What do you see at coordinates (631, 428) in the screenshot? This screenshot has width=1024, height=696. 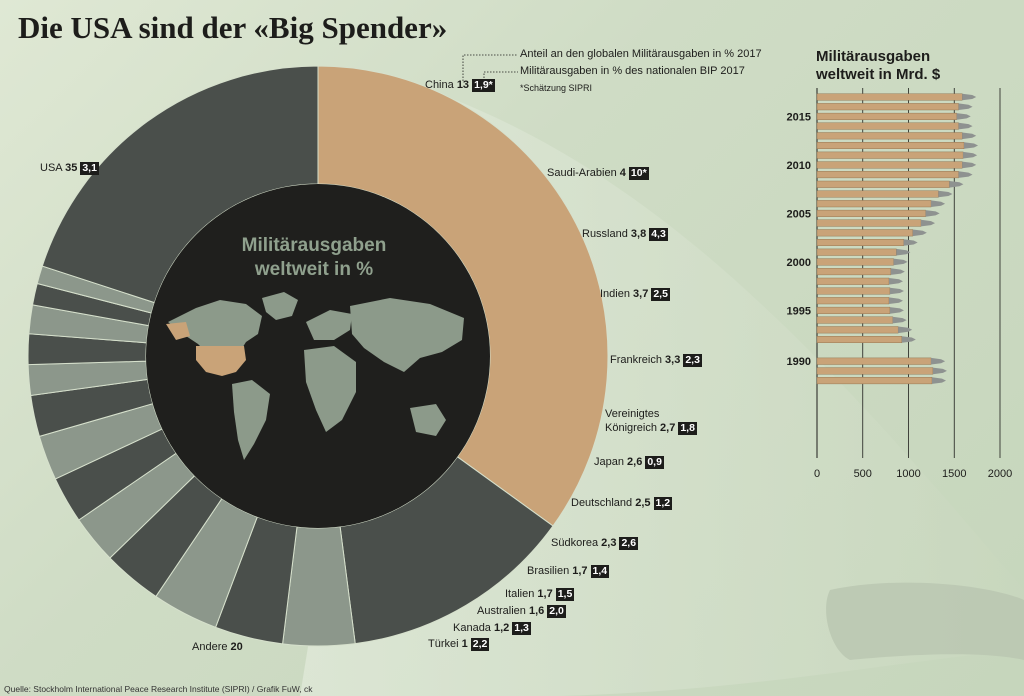 I see `label-name-line2: Königreich` at bounding box center [631, 428].